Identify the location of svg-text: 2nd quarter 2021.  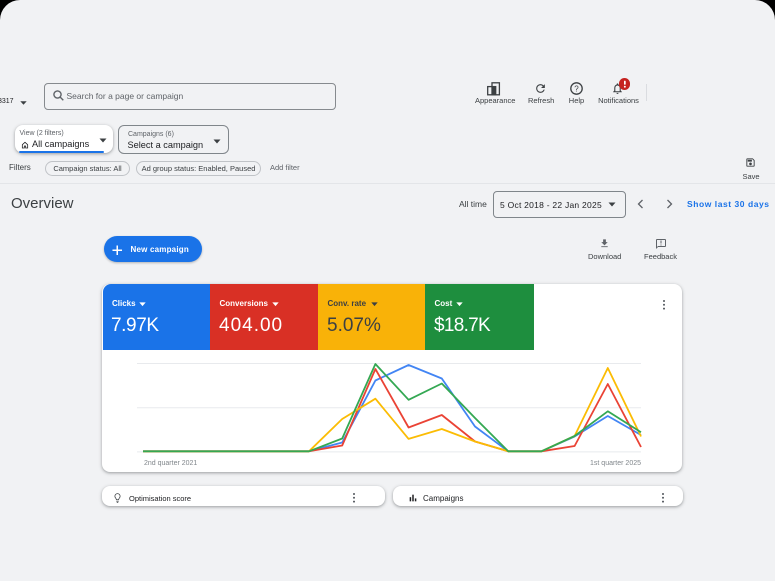
(170, 463).